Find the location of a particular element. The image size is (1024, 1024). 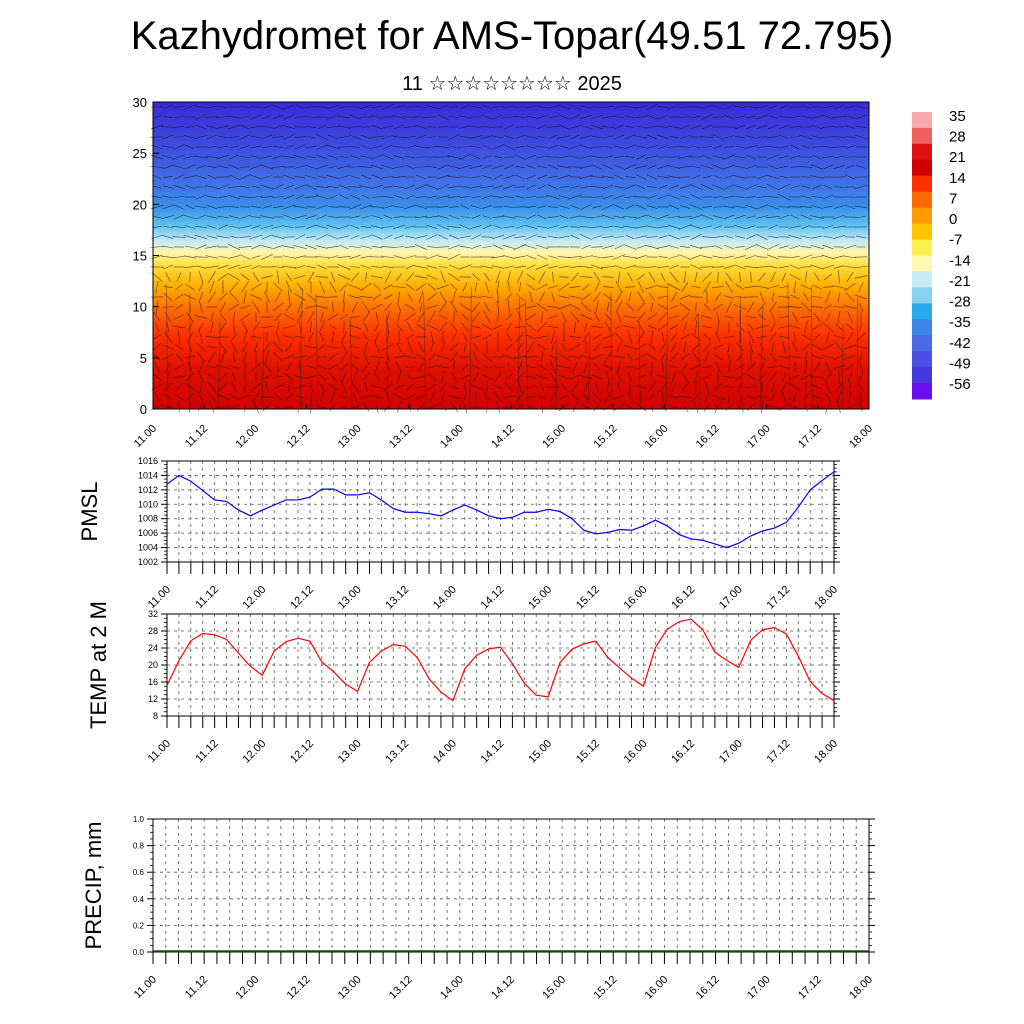

x-tick-label: 15.12 is located at coordinates (605, 988).